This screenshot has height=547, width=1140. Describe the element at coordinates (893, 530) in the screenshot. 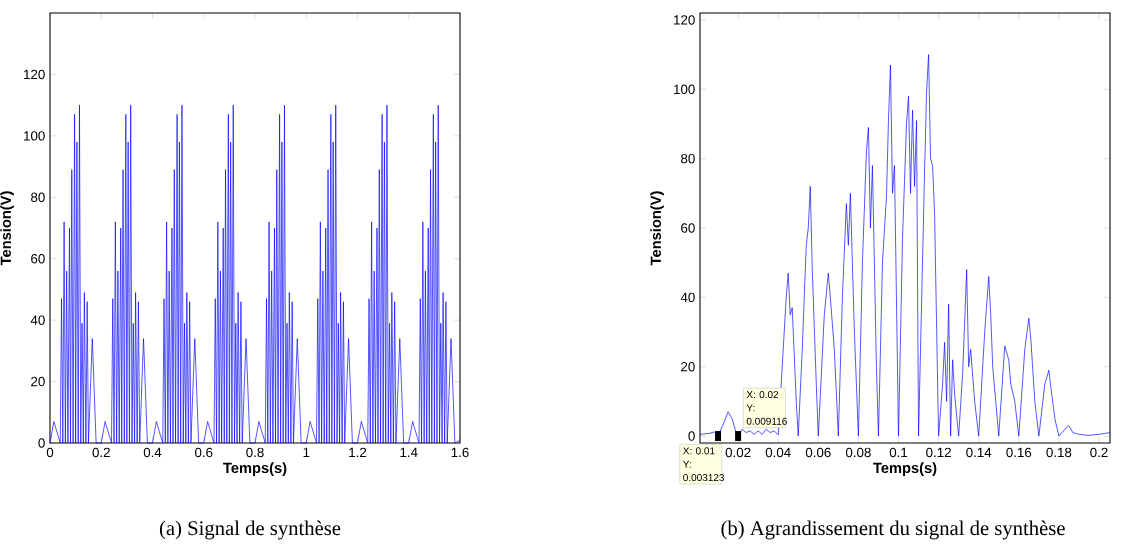

I see `text: (b) Agrandissement du signal de synthèse` at that location.